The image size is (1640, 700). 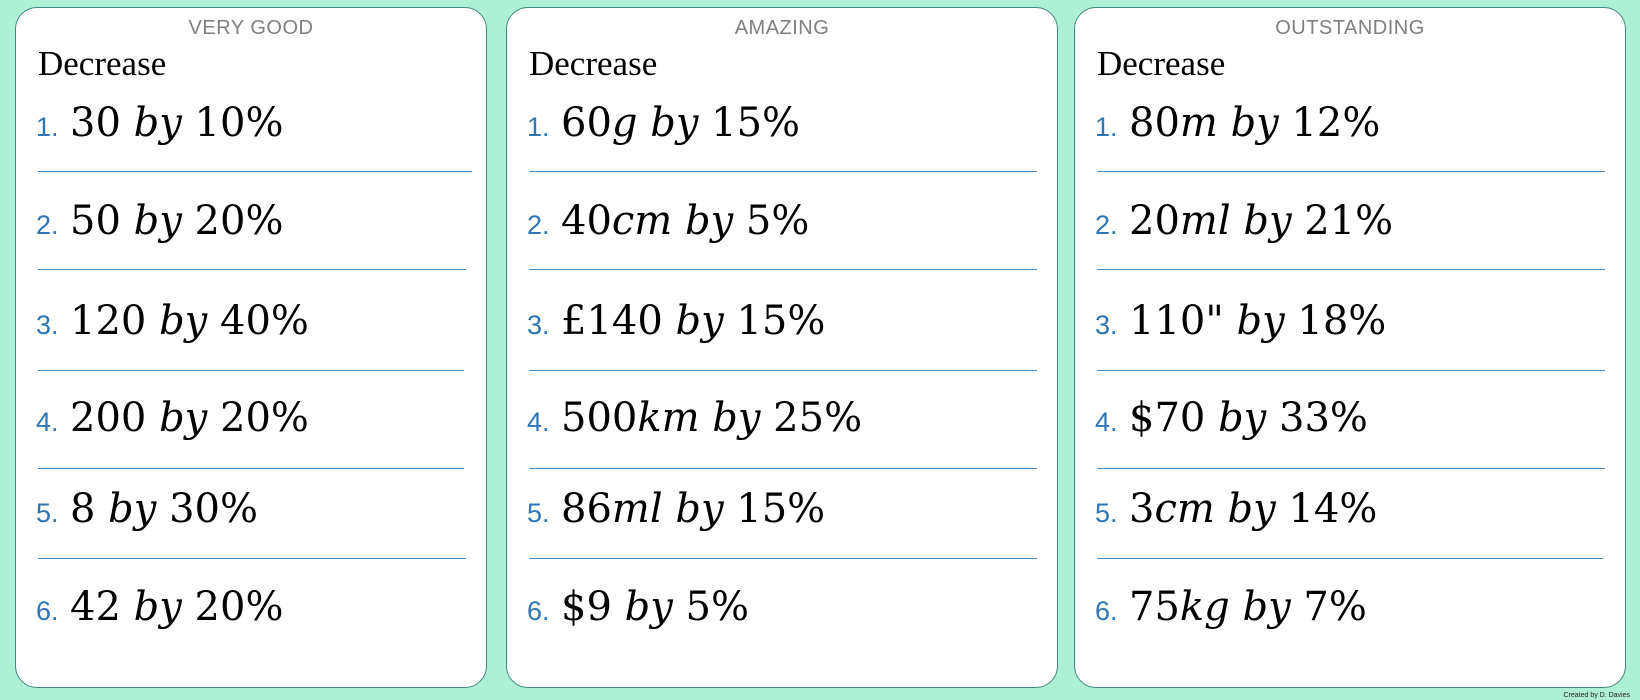 I want to click on question-amount: 40, so click(x=586, y=221).